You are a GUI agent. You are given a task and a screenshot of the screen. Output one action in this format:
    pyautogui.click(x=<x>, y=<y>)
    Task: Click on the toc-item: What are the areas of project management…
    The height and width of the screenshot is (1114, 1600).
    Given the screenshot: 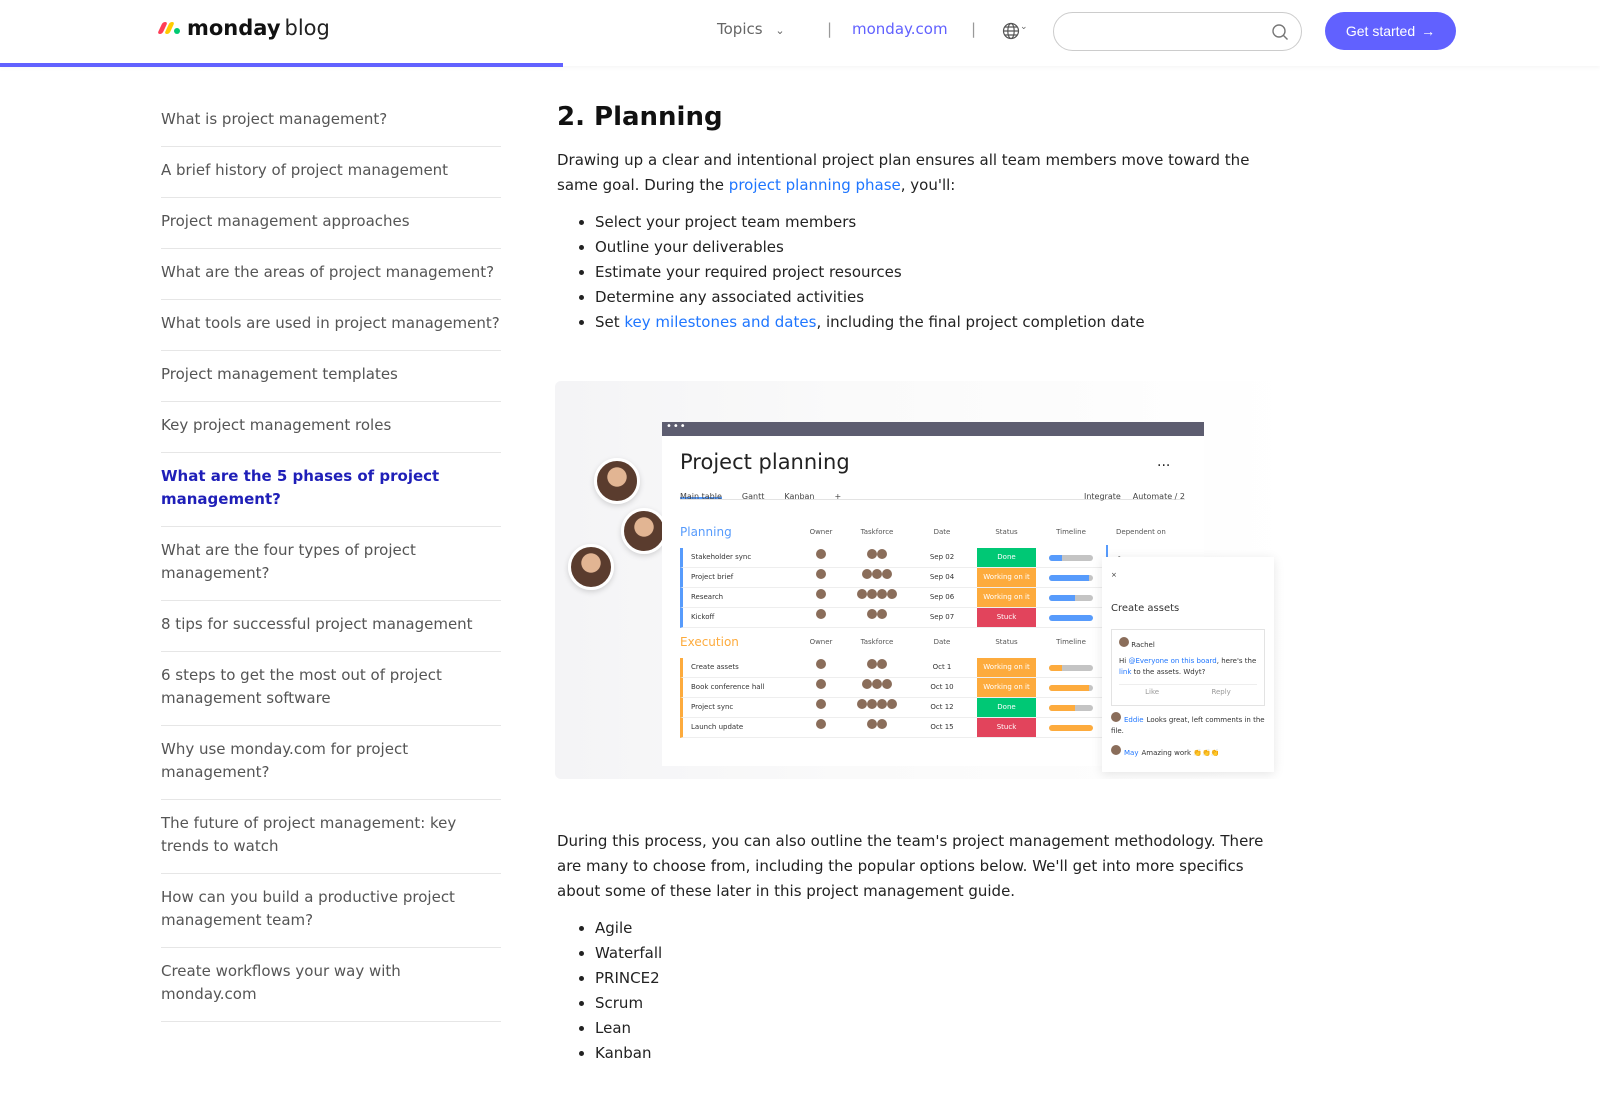 What is the action you would take?
    pyautogui.click(x=331, y=274)
    